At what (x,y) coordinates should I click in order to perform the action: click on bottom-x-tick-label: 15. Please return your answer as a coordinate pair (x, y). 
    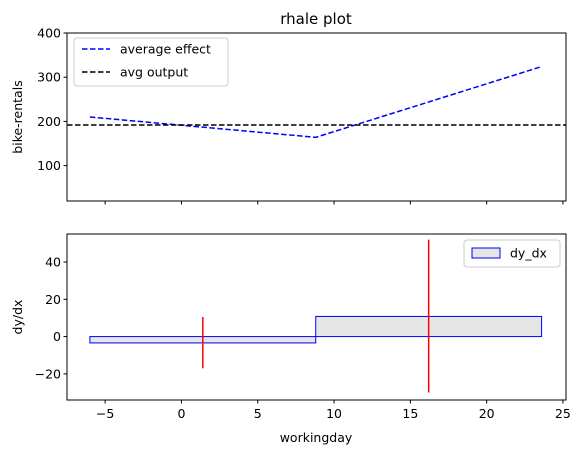
    Looking at the image, I should click on (410, 413).